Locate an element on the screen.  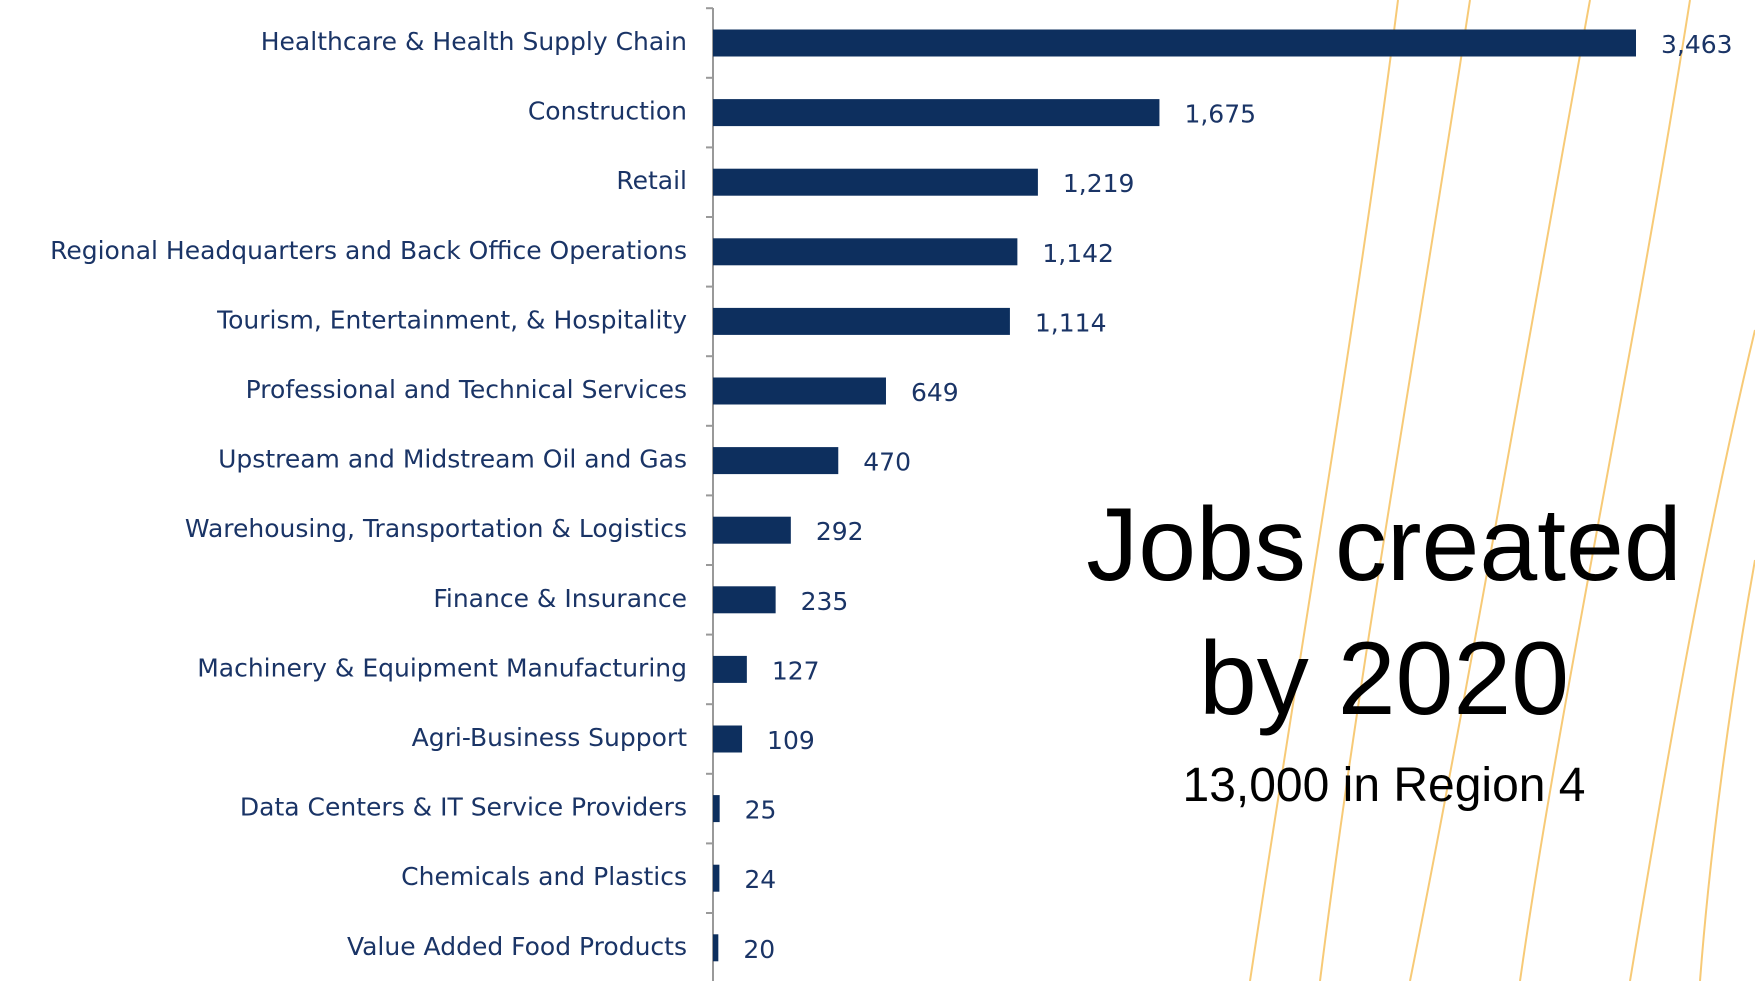
headline: Jobs created by 2020 is located at coordinates (1384, 612).